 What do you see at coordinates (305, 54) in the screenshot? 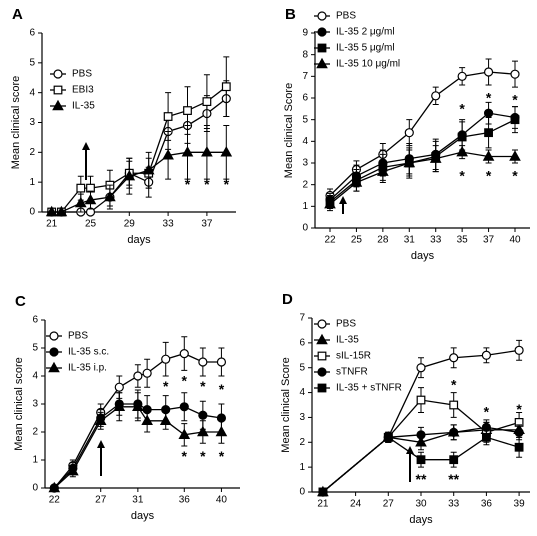
I see `y-tick-label: 8` at bounding box center [305, 54].